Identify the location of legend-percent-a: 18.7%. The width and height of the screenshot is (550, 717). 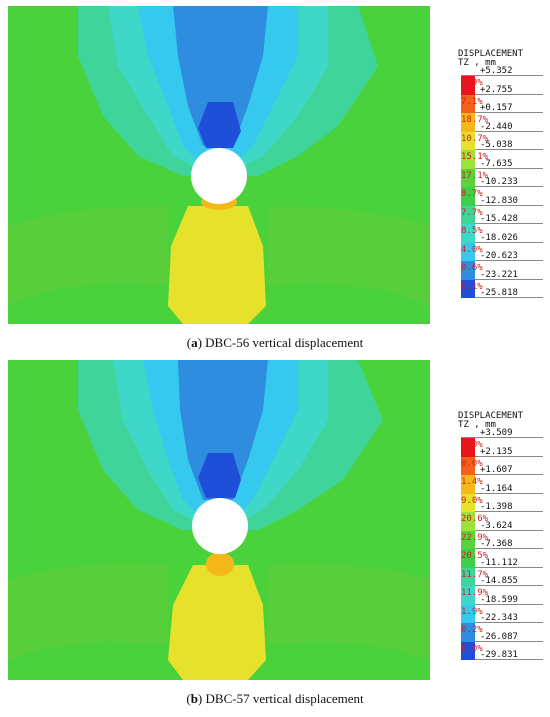
(475, 120).